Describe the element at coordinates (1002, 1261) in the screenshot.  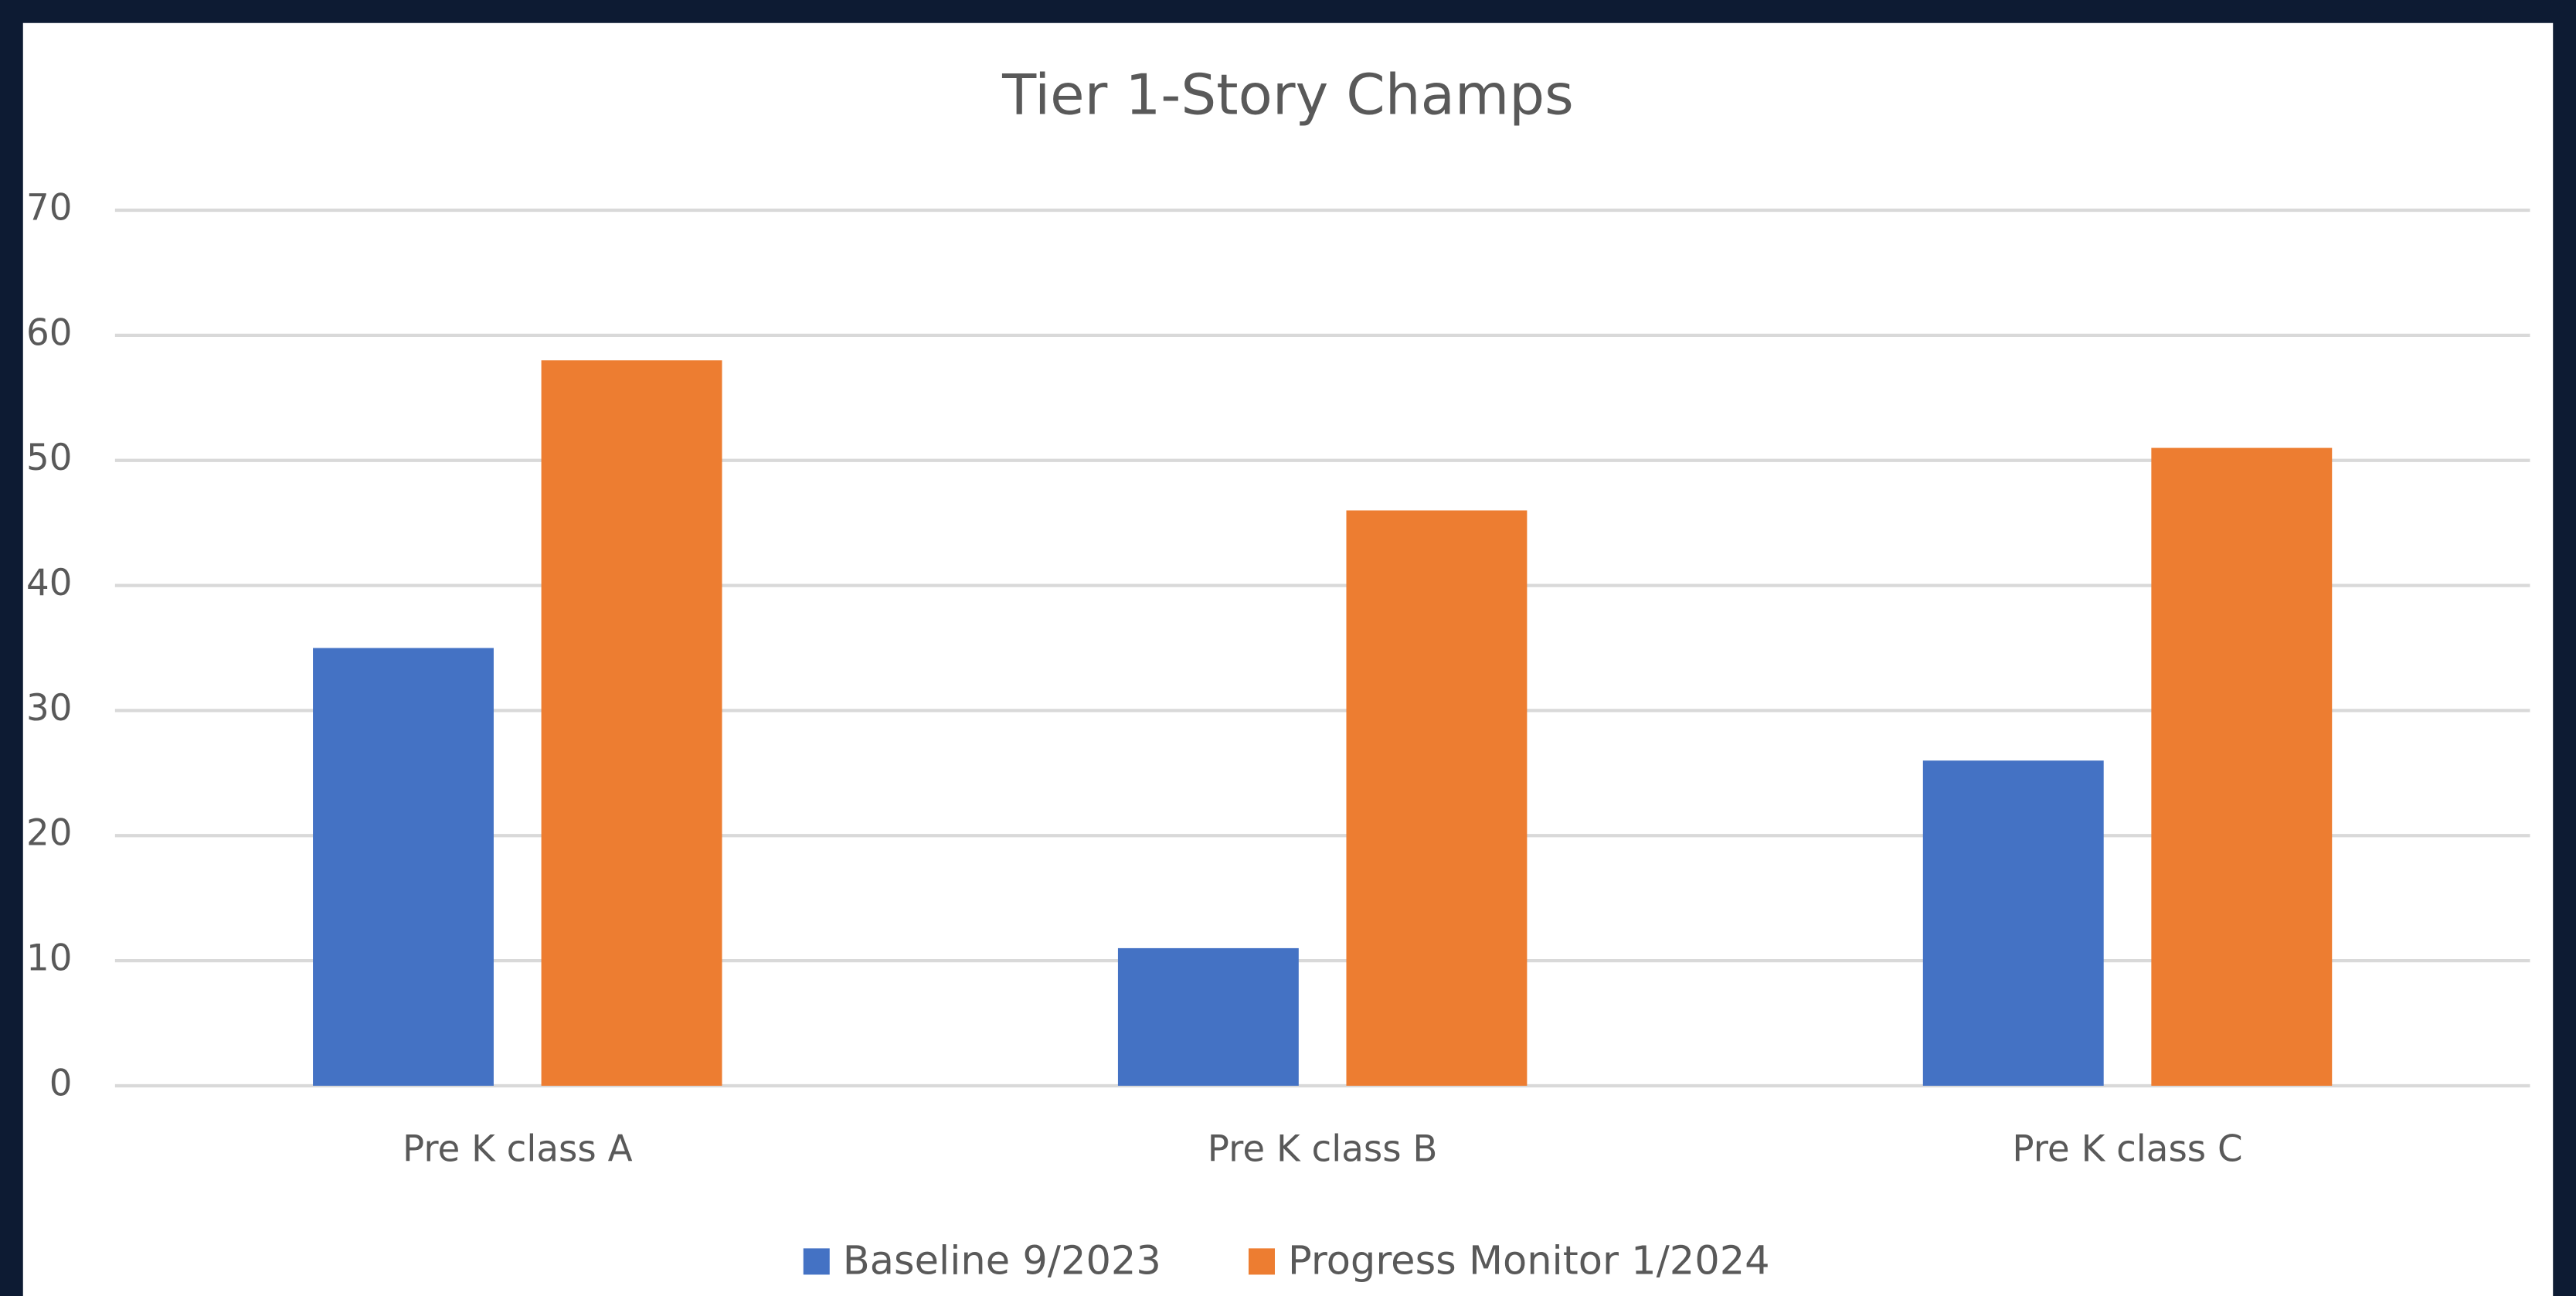
I see `legend-label: Baseline 9/2023` at that location.